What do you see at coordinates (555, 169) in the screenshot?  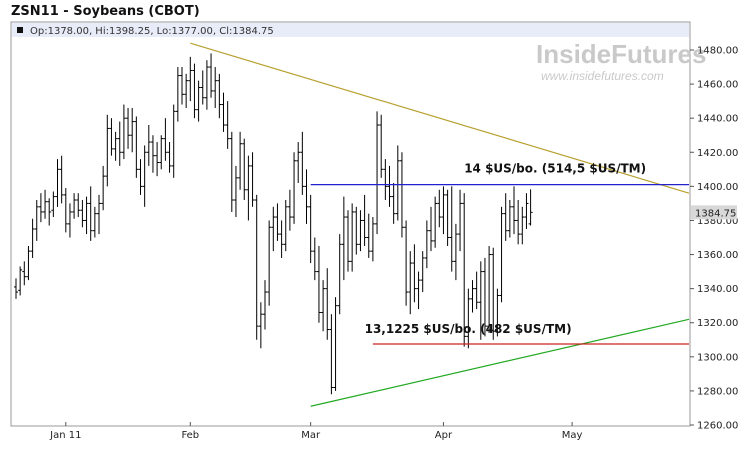 I see `resistance-annotation: 14 $US/bo. (514,5 $US/TM)` at bounding box center [555, 169].